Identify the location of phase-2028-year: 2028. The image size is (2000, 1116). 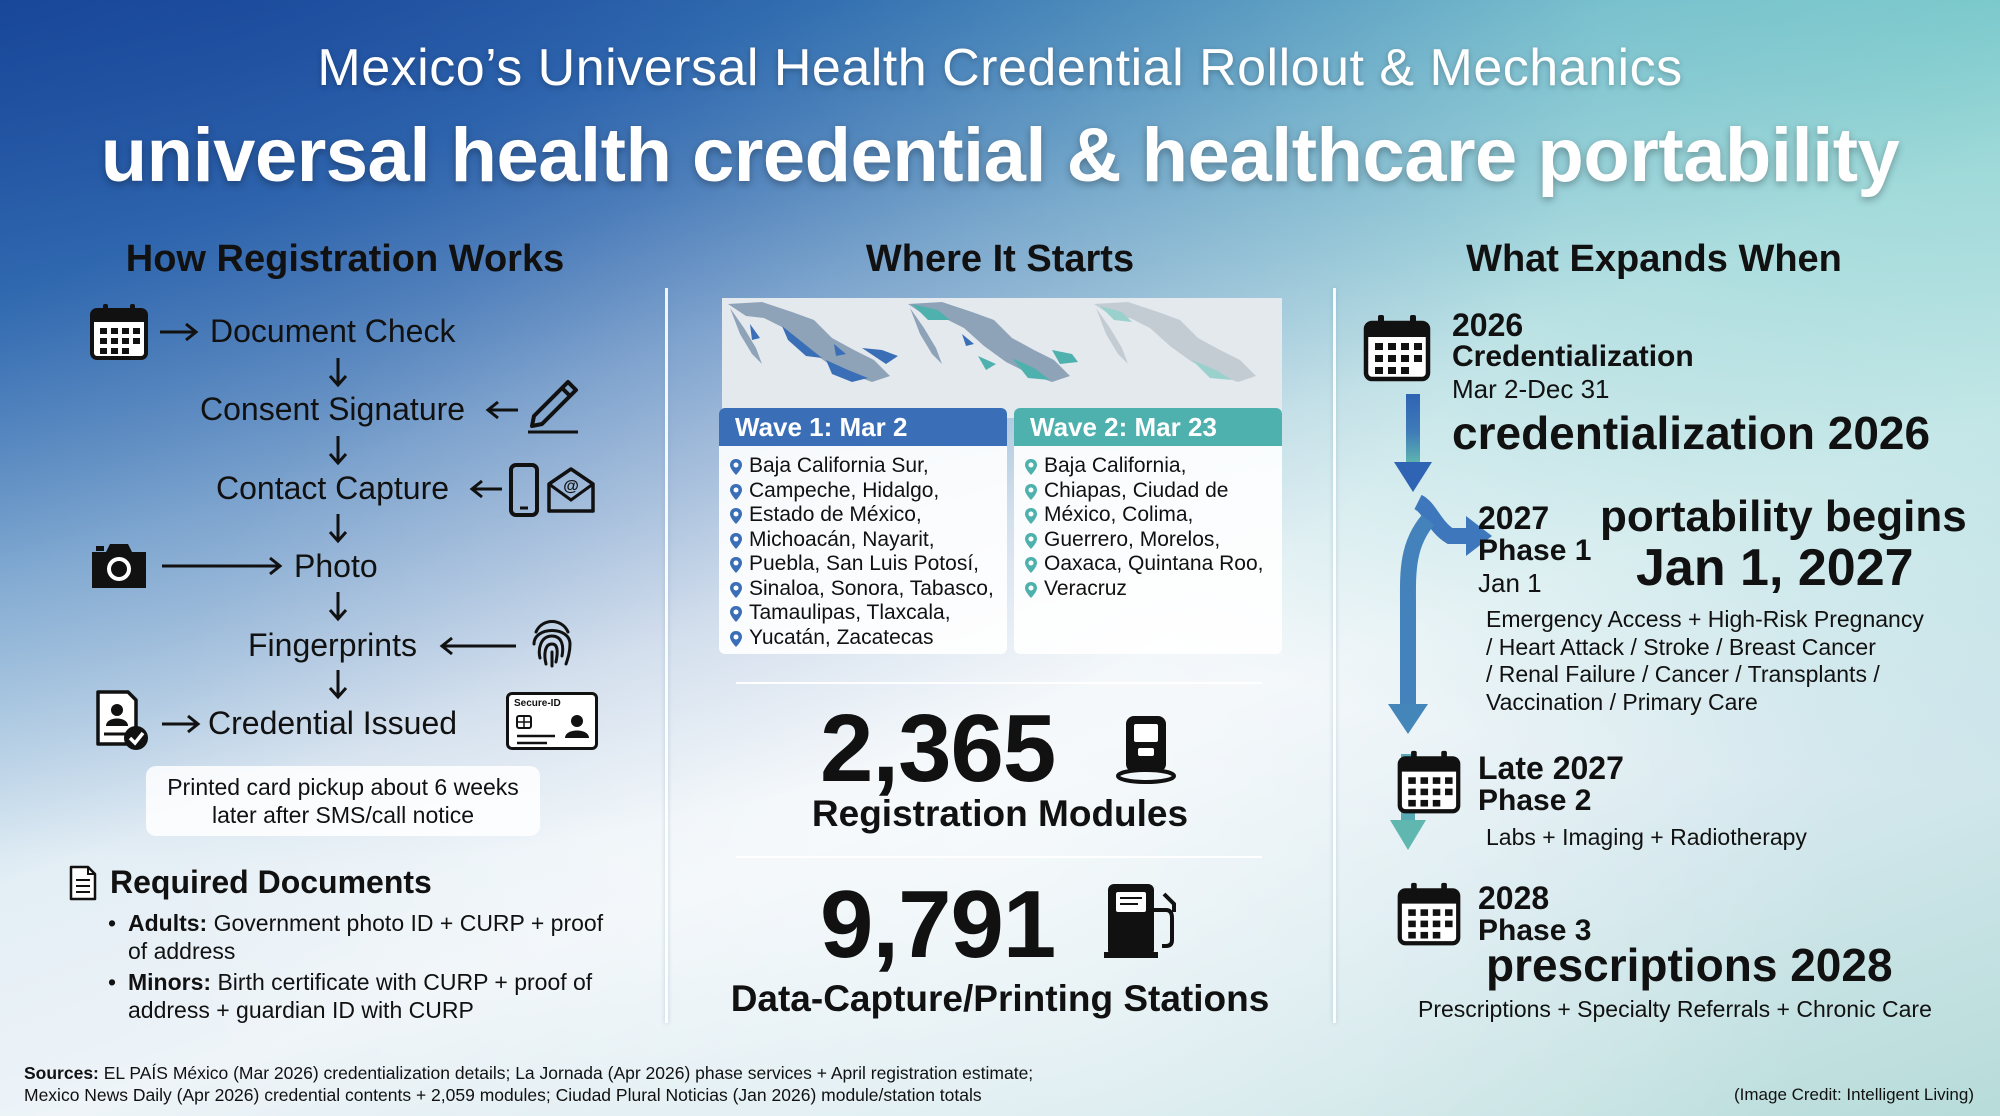
(1514, 898).